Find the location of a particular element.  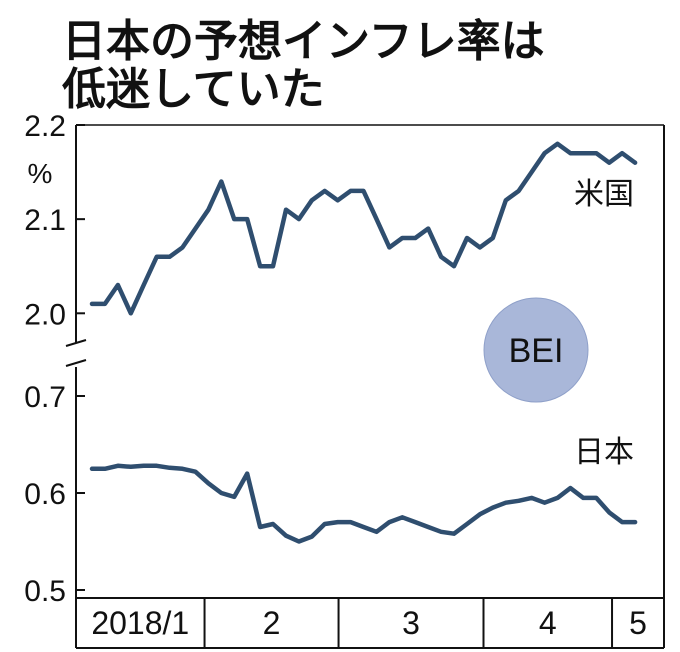

y-unit-label: % is located at coordinates (40, 173).